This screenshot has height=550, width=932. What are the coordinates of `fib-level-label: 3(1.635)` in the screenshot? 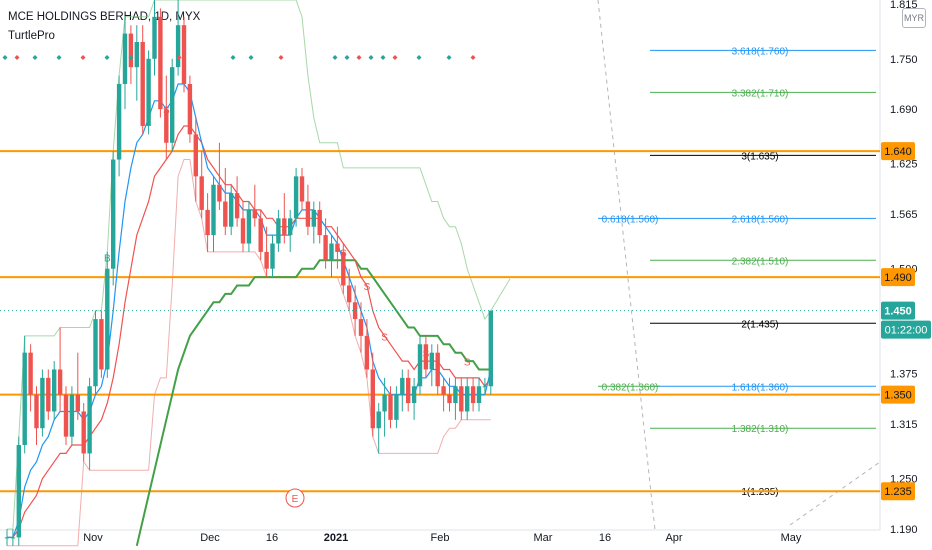 It's located at (759, 156).